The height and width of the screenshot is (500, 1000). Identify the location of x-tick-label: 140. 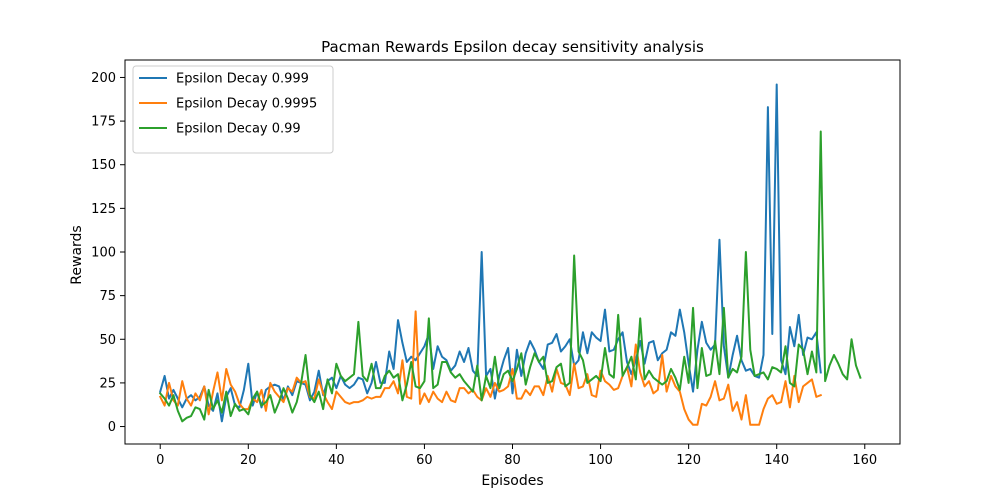
(776, 460).